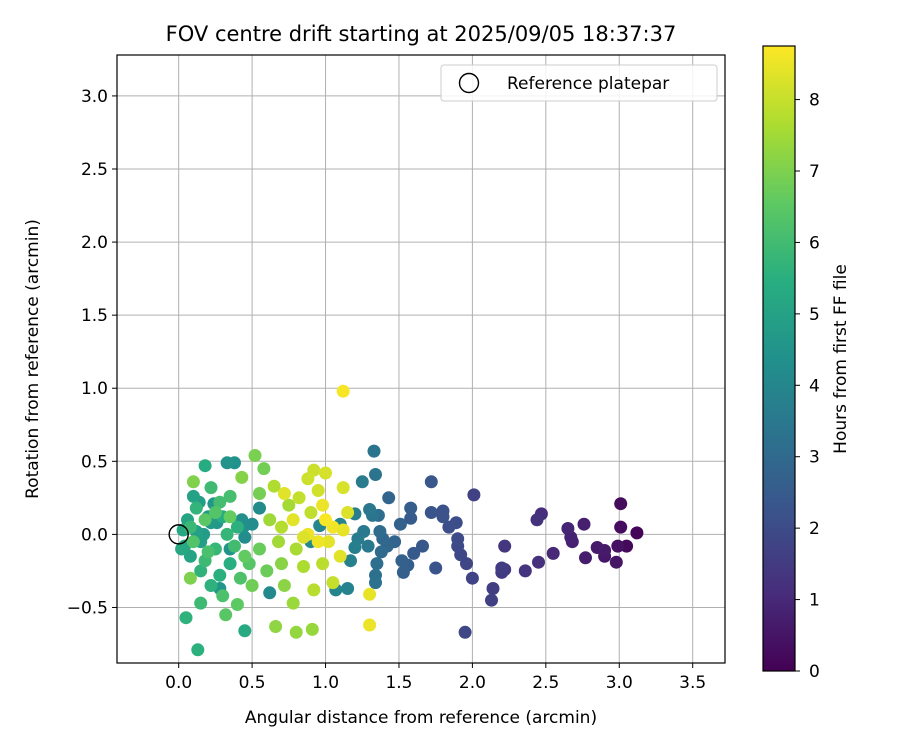 This screenshot has height=754, width=900. Describe the element at coordinates (814, 529) in the screenshot. I see `colorbar-tick-label: 2` at that location.